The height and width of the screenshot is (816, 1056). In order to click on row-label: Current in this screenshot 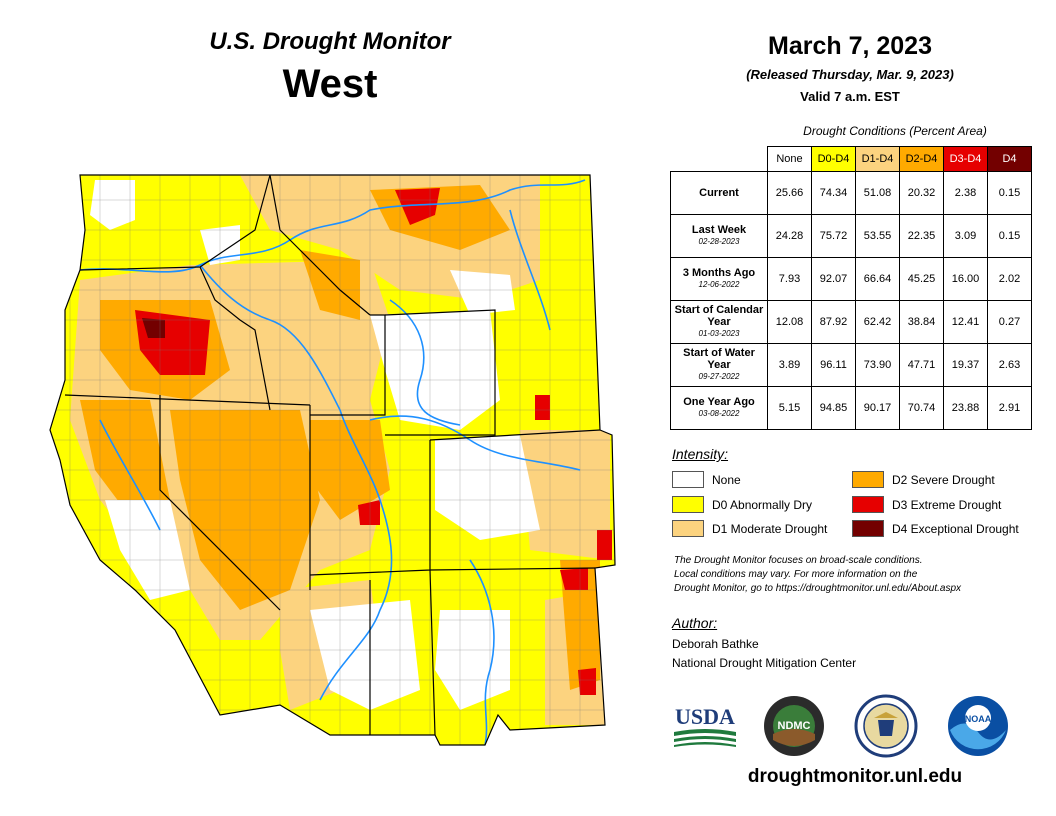, I will do `click(719, 193)`.